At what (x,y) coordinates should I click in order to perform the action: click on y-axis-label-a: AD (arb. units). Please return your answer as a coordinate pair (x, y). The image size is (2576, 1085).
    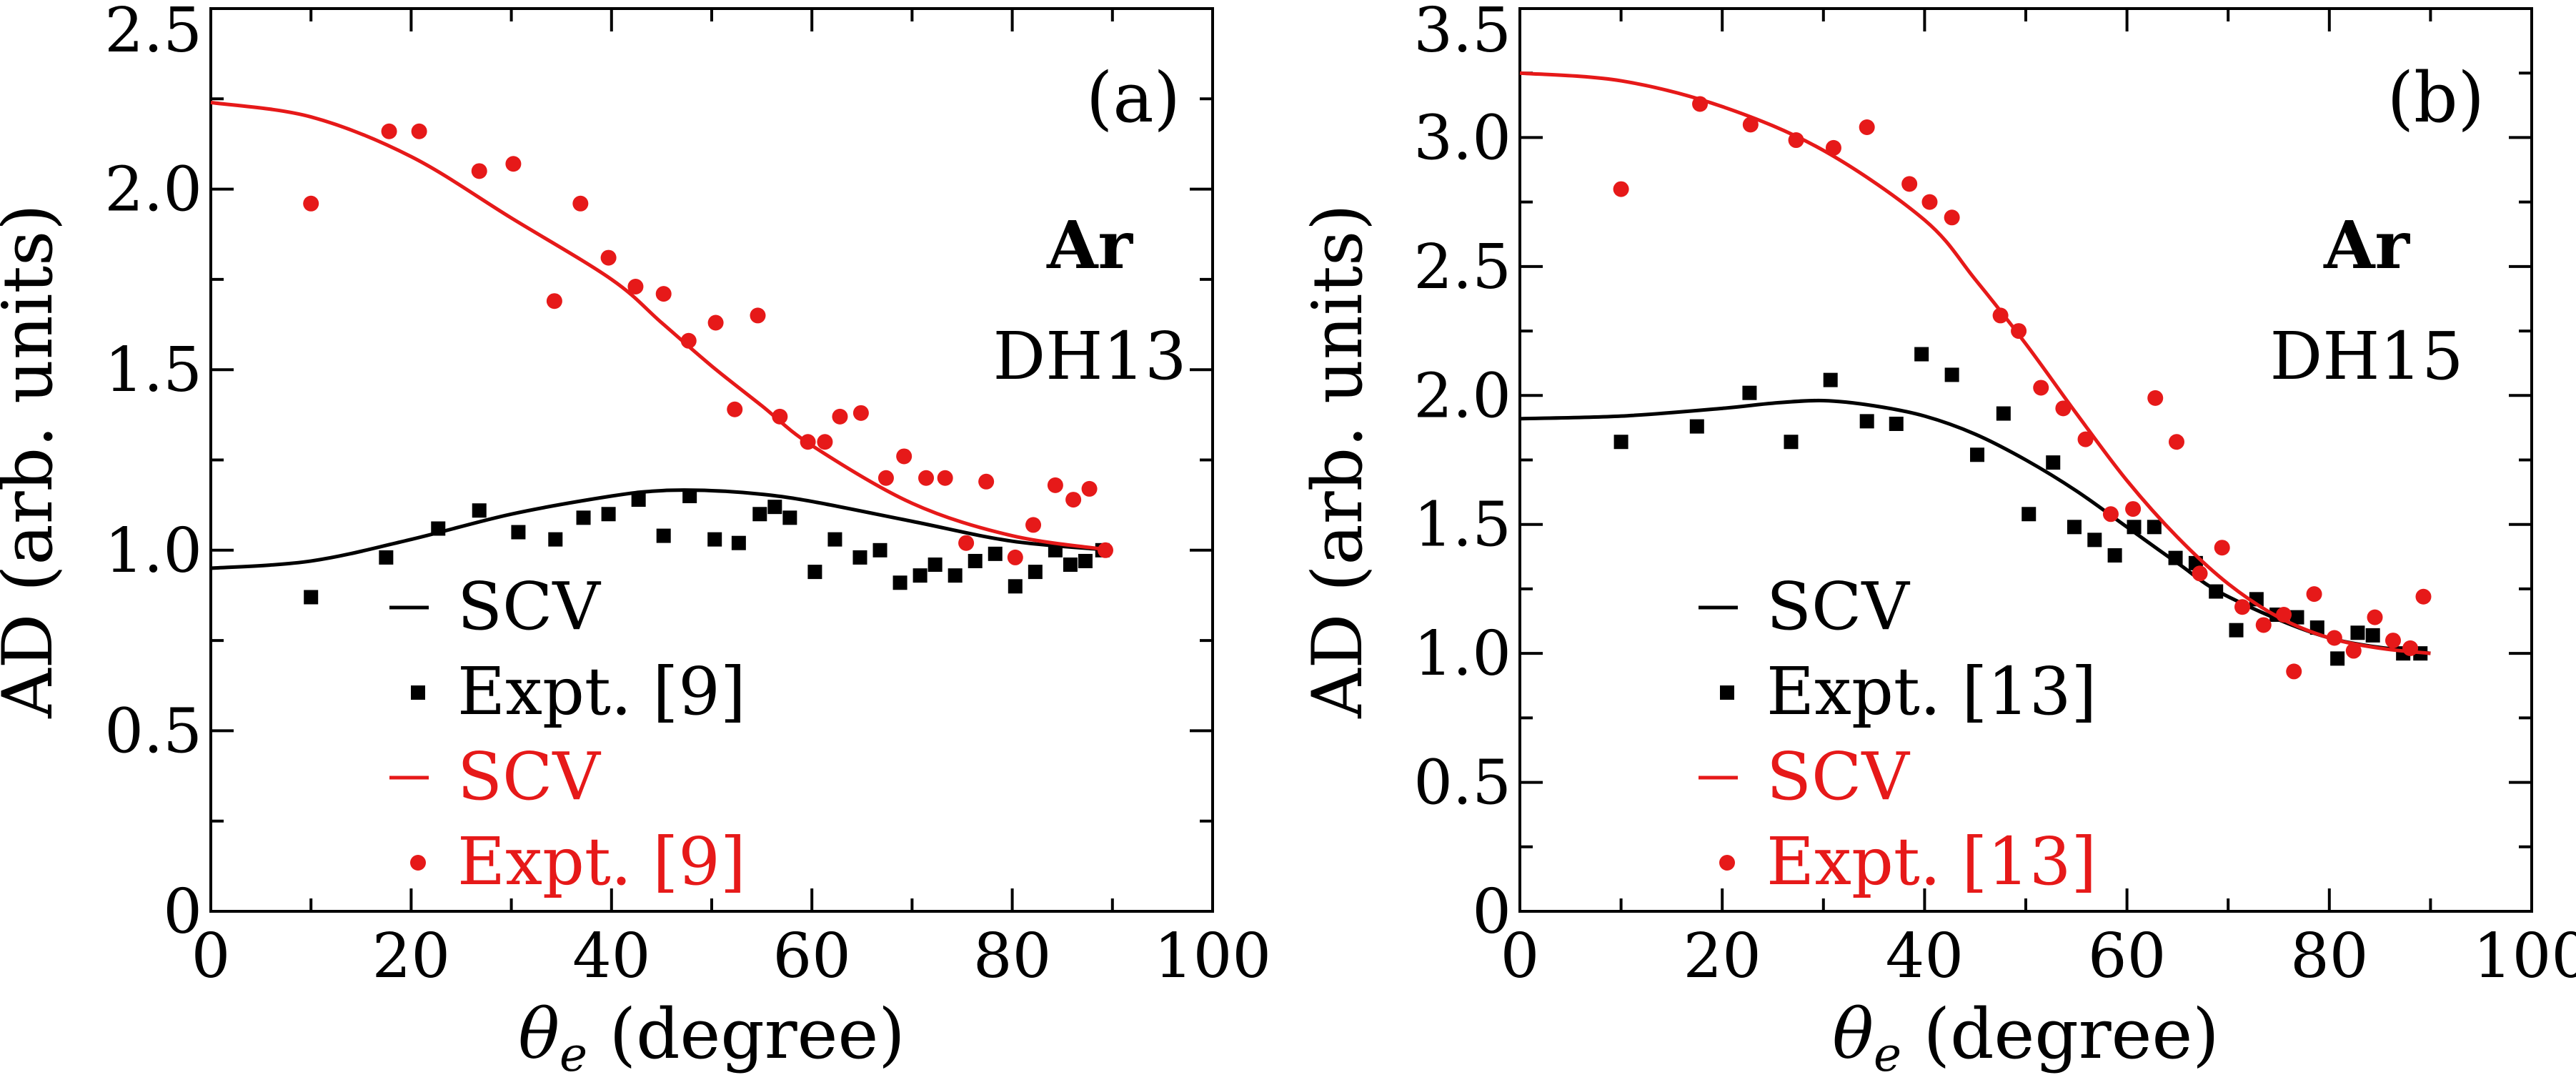
    Looking at the image, I should click on (34, 462).